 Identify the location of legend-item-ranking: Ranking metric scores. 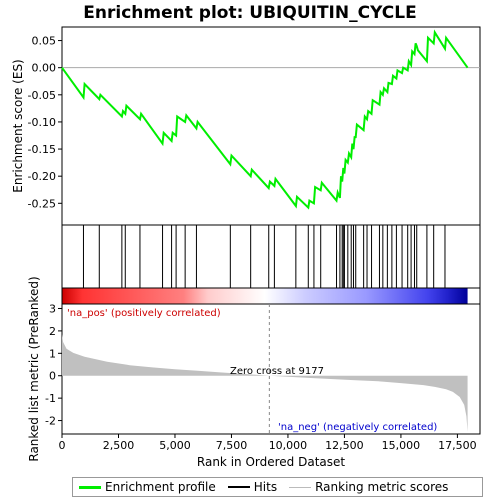
(368, 487).